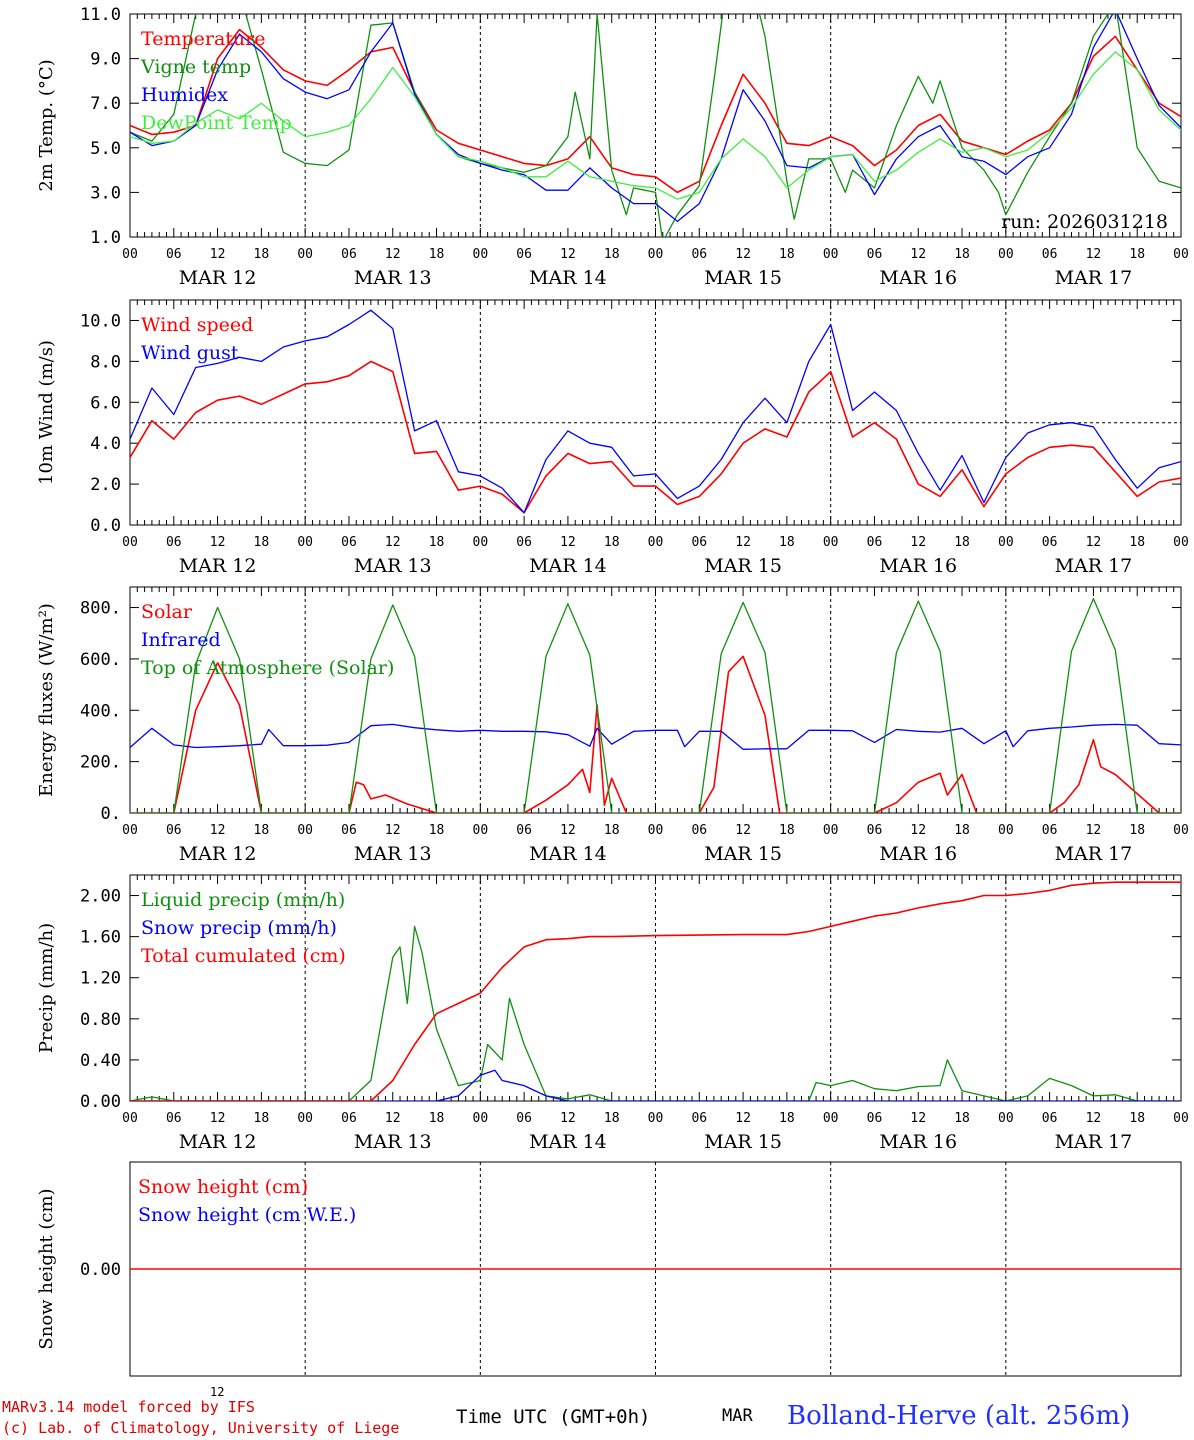  Describe the element at coordinates (100, 1102) in the screenshot. I see `y-tick-label: 0.00` at that location.